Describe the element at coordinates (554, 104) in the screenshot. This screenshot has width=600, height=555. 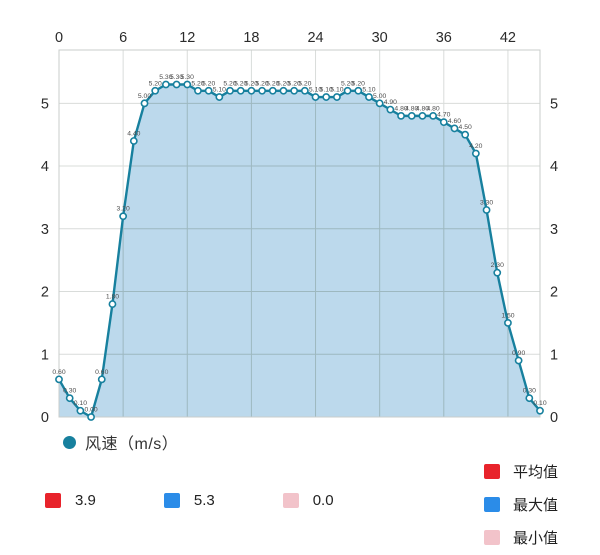
I see `y-axis-tick-label-right: 5` at that location.